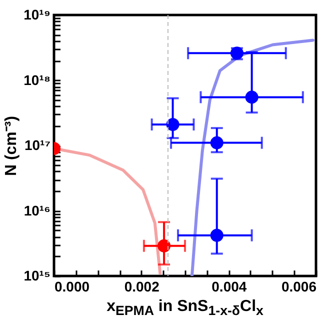 This screenshot has height=327, width=334. Describe the element at coordinates (229, 286) in the screenshot. I see `x-tick-label: 0.004` at that location.